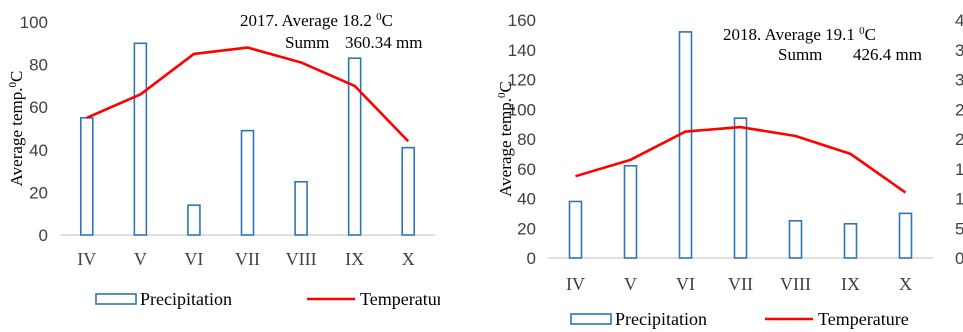 The image size is (963, 332). I want to click on right-axis-tick-label: 0, so click(959, 258).